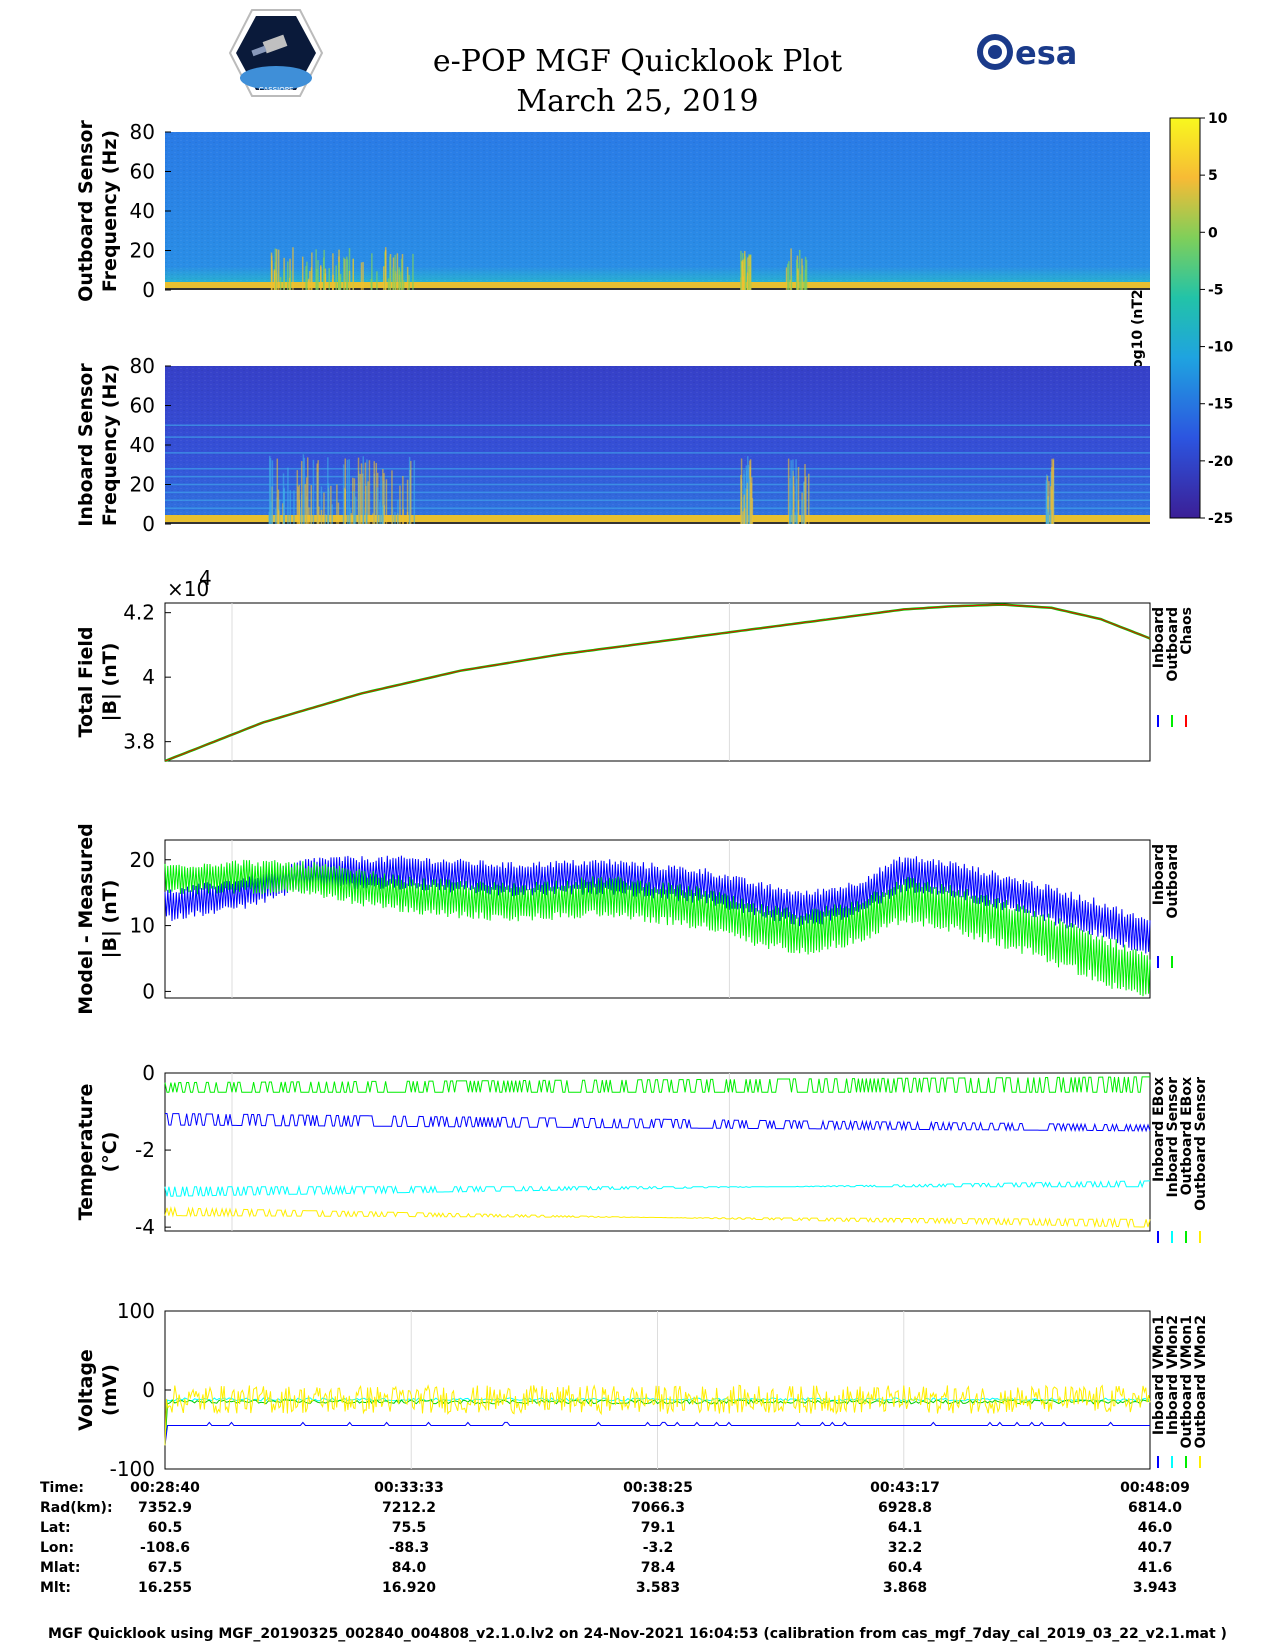 The image size is (1275, 1650). Describe the element at coordinates (1221, 348) in the screenshot. I see `colorbar-tick-label: -10` at that location.